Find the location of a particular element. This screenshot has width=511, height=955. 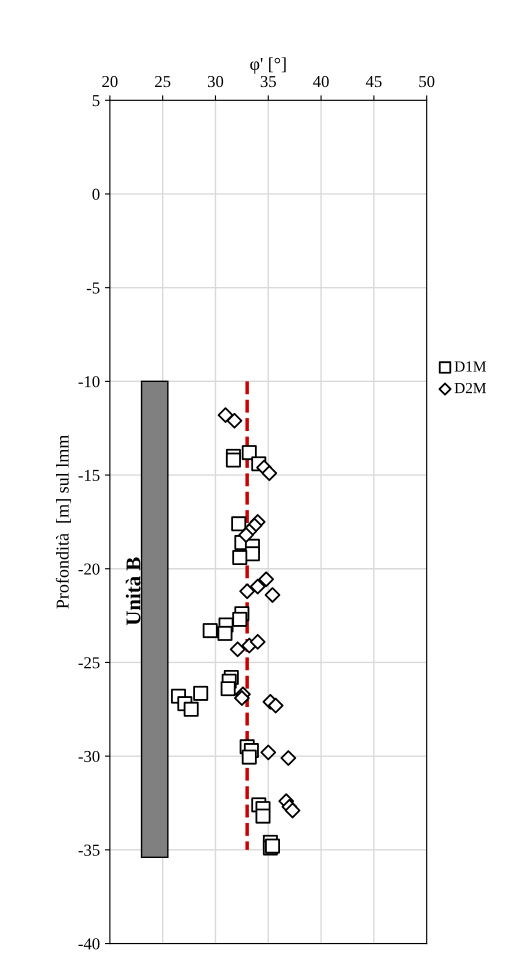

x-tick-label: 50 is located at coordinates (426, 82).